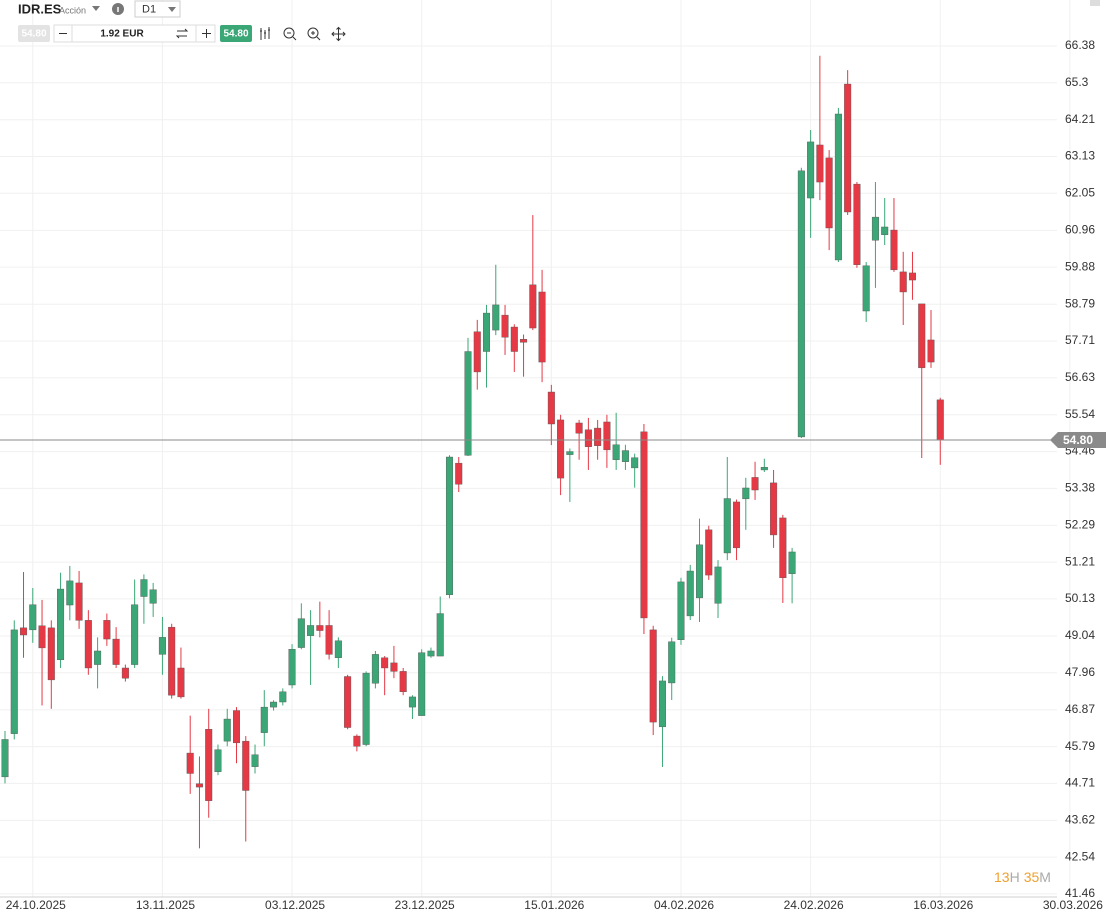 The height and width of the screenshot is (917, 1117). What do you see at coordinates (1073, 905) in the screenshot?
I see `x-tick-label: 30.03.2026` at bounding box center [1073, 905].